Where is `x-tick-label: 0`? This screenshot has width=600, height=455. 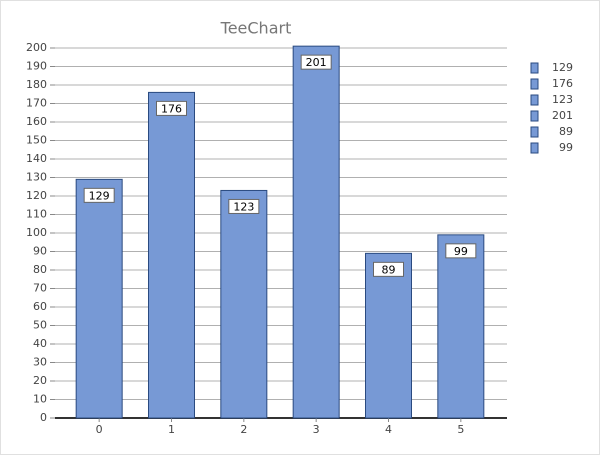 x-tick-label: 0 is located at coordinates (99, 429).